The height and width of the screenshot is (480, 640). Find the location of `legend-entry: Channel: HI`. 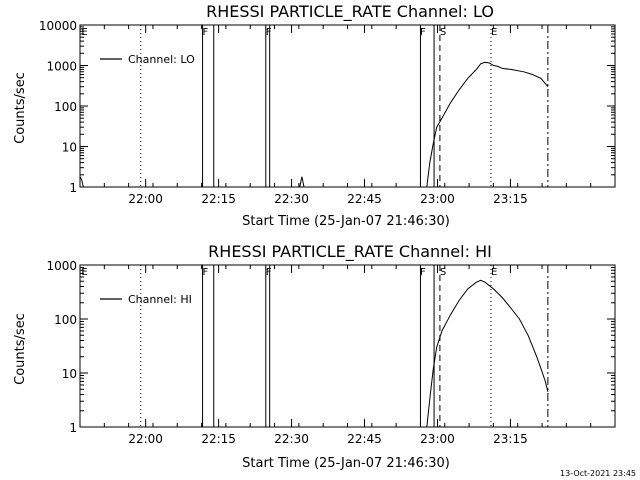

legend-entry: Channel: HI is located at coordinates (160, 299).